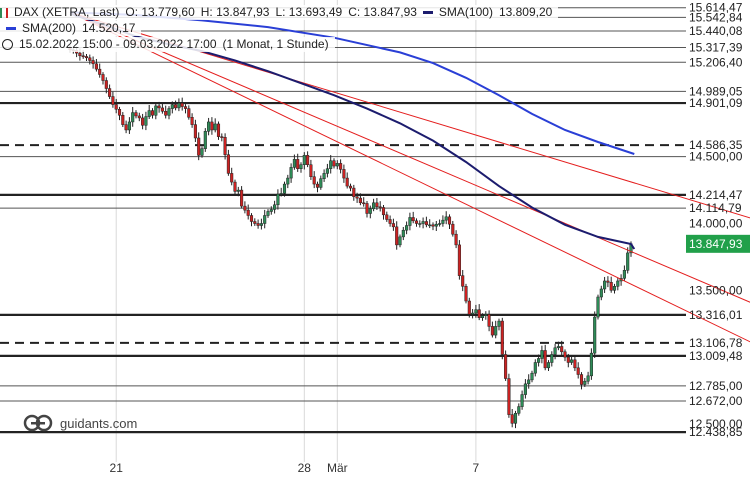 The height and width of the screenshot is (480, 750). Describe the element at coordinates (716, 424) in the screenshot. I see `price-axis-label: 12.500,00` at that location.